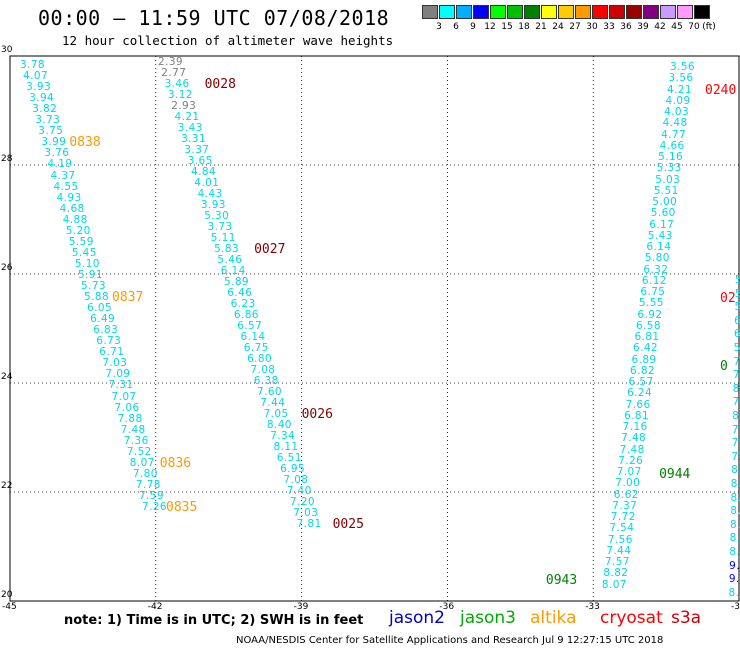 This screenshot has width=740, height=650. What do you see at coordinates (84, 252) in the screenshot?
I see `wave-height-value: 5.45` at bounding box center [84, 252].